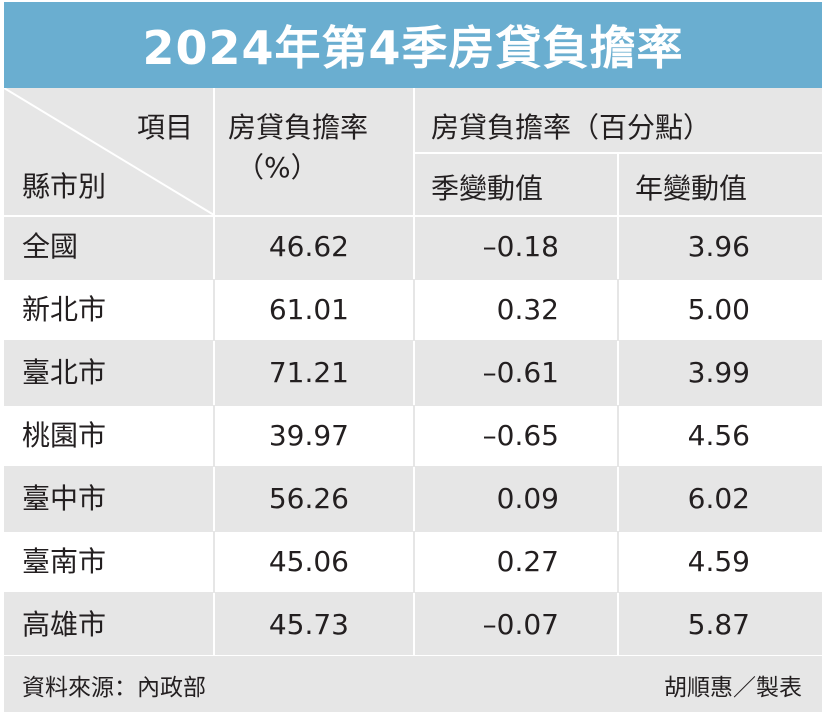 The width and height of the screenshot is (828, 717). Describe the element at coordinates (718, 309) in the screenshot. I see `year-change-cell: 5.00` at that location.